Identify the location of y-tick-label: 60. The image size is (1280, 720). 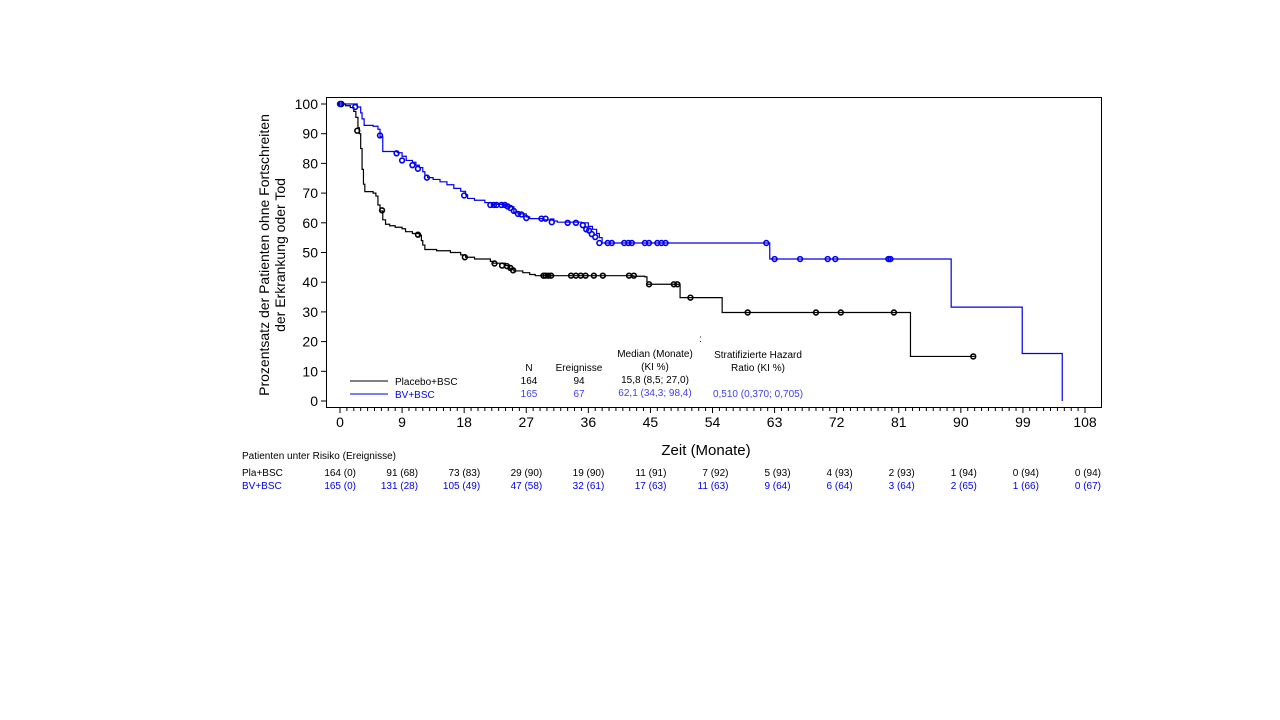
(310, 223).